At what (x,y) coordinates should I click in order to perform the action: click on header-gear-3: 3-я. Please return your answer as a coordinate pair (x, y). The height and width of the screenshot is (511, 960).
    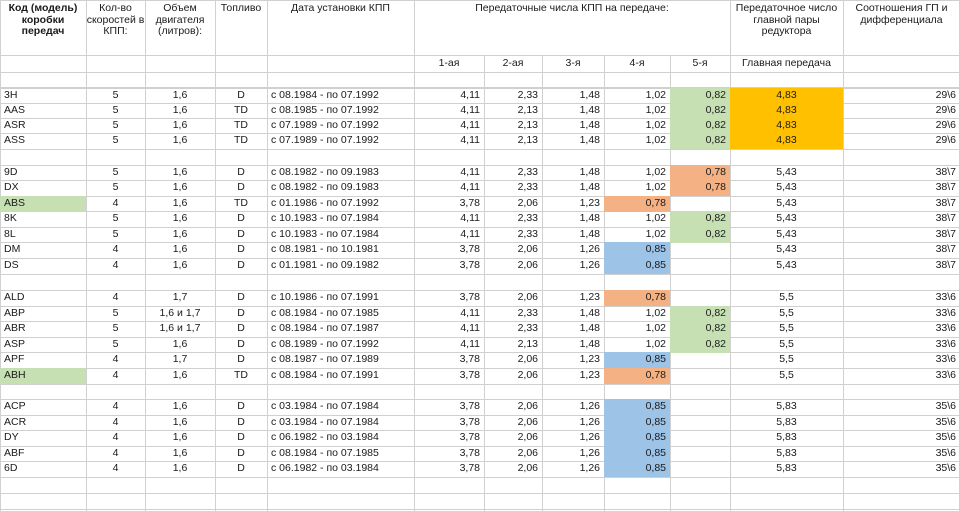
    Looking at the image, I should click on (573, 63).